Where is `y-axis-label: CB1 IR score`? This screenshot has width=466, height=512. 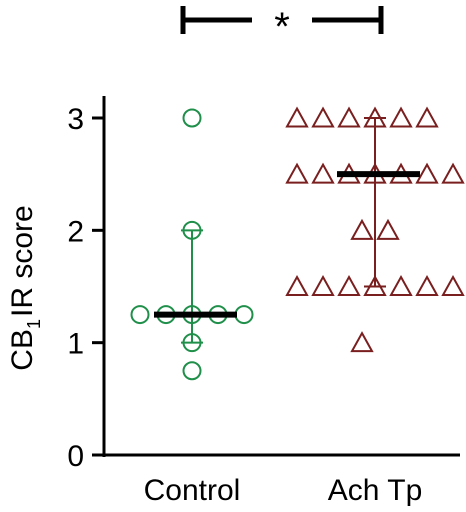
y-axis-label: CB1 IR score is located at coordinates (25, 287).